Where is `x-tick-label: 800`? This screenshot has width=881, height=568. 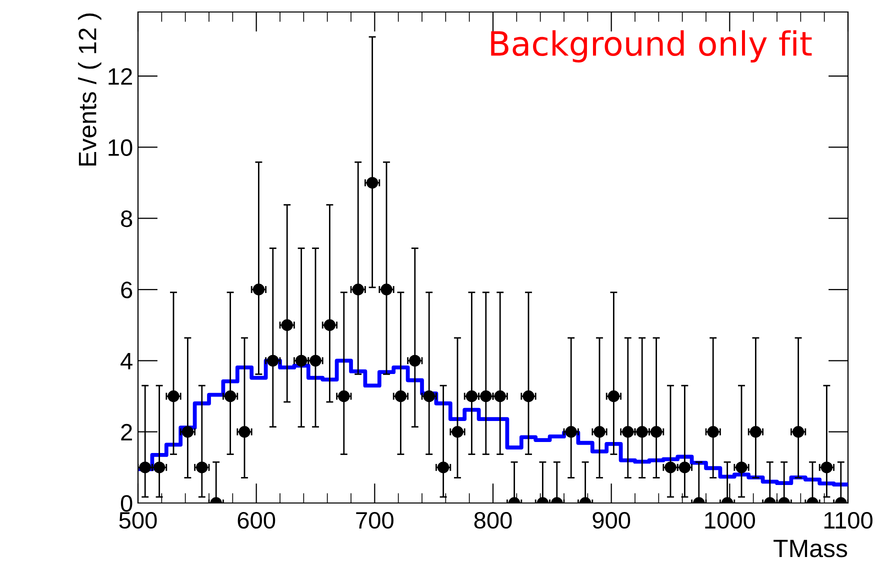 x-tick-label: 800 is located at coordinates (493, 520).